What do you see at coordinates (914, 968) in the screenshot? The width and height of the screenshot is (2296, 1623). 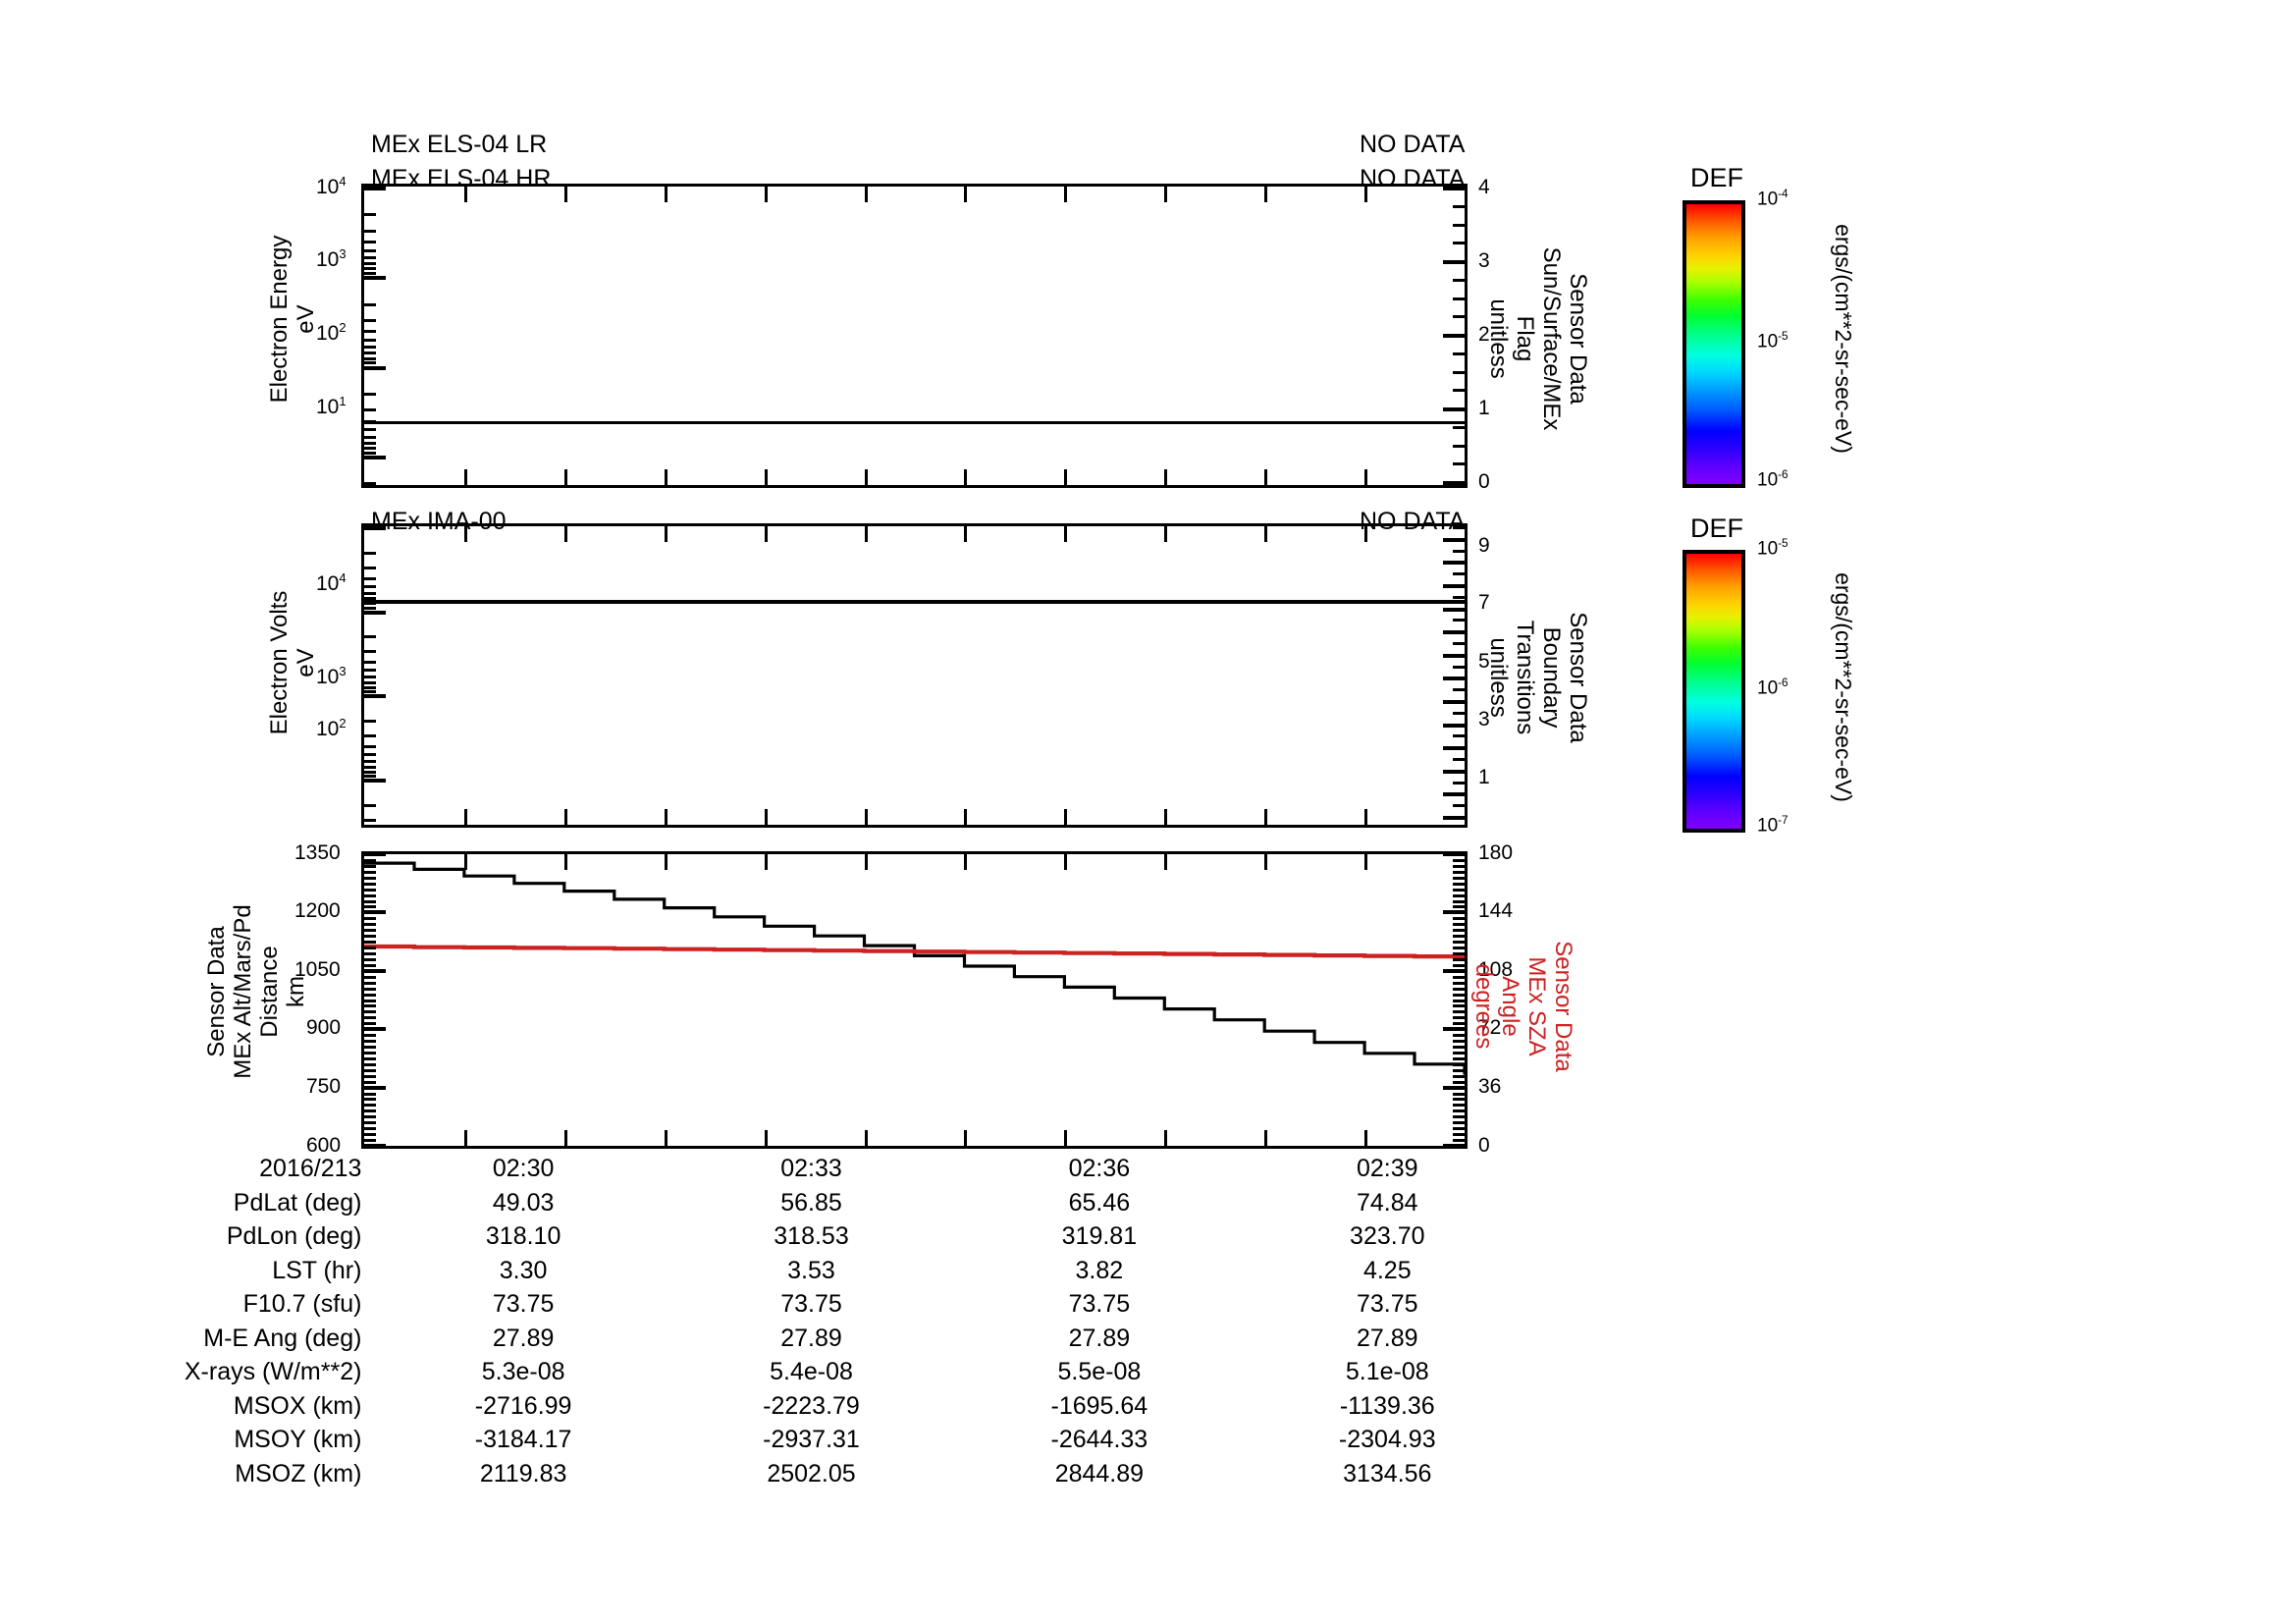 I see `panel3-data-plot` at bounding box center [914, 968].